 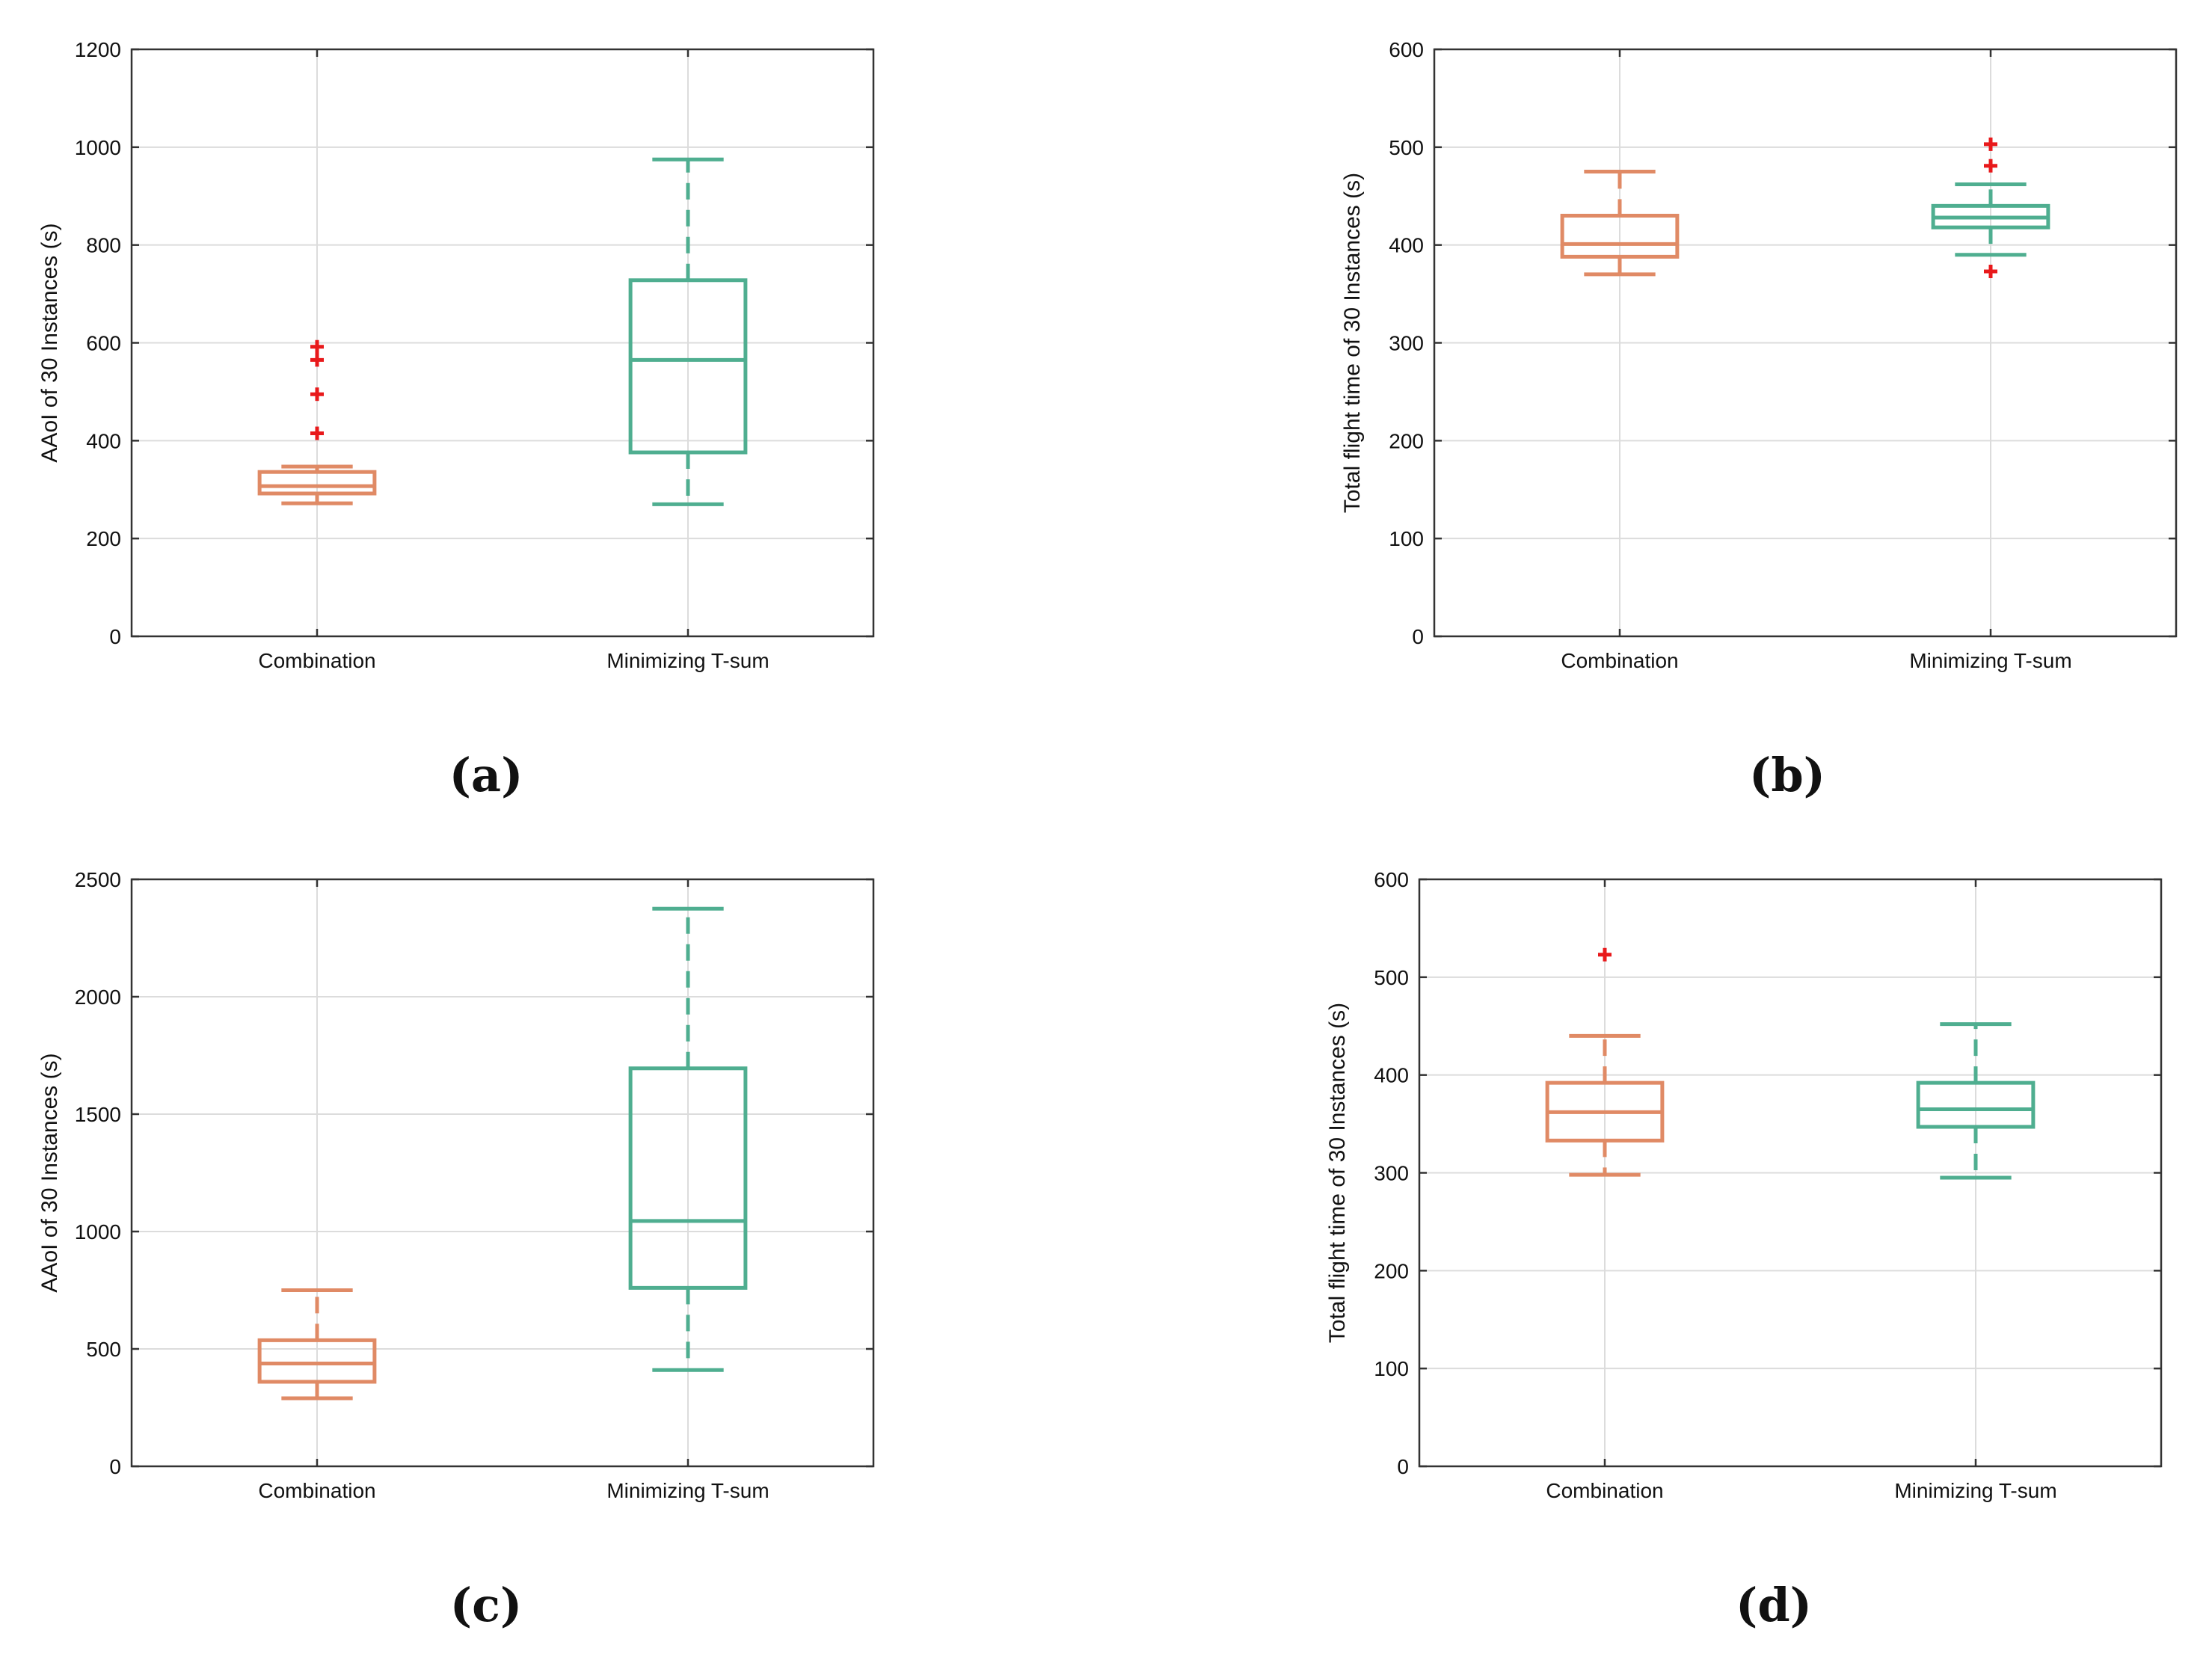 What do you see at coordinates (98, 49) in the screenshot?
I see `y-tick-label: 1200` at bounding box center [98, 49].